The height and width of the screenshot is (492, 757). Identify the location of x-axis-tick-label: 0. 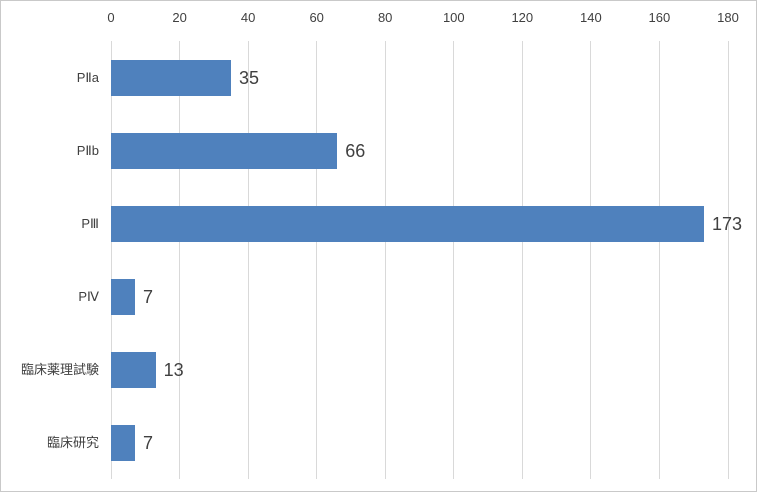
(111, 17).